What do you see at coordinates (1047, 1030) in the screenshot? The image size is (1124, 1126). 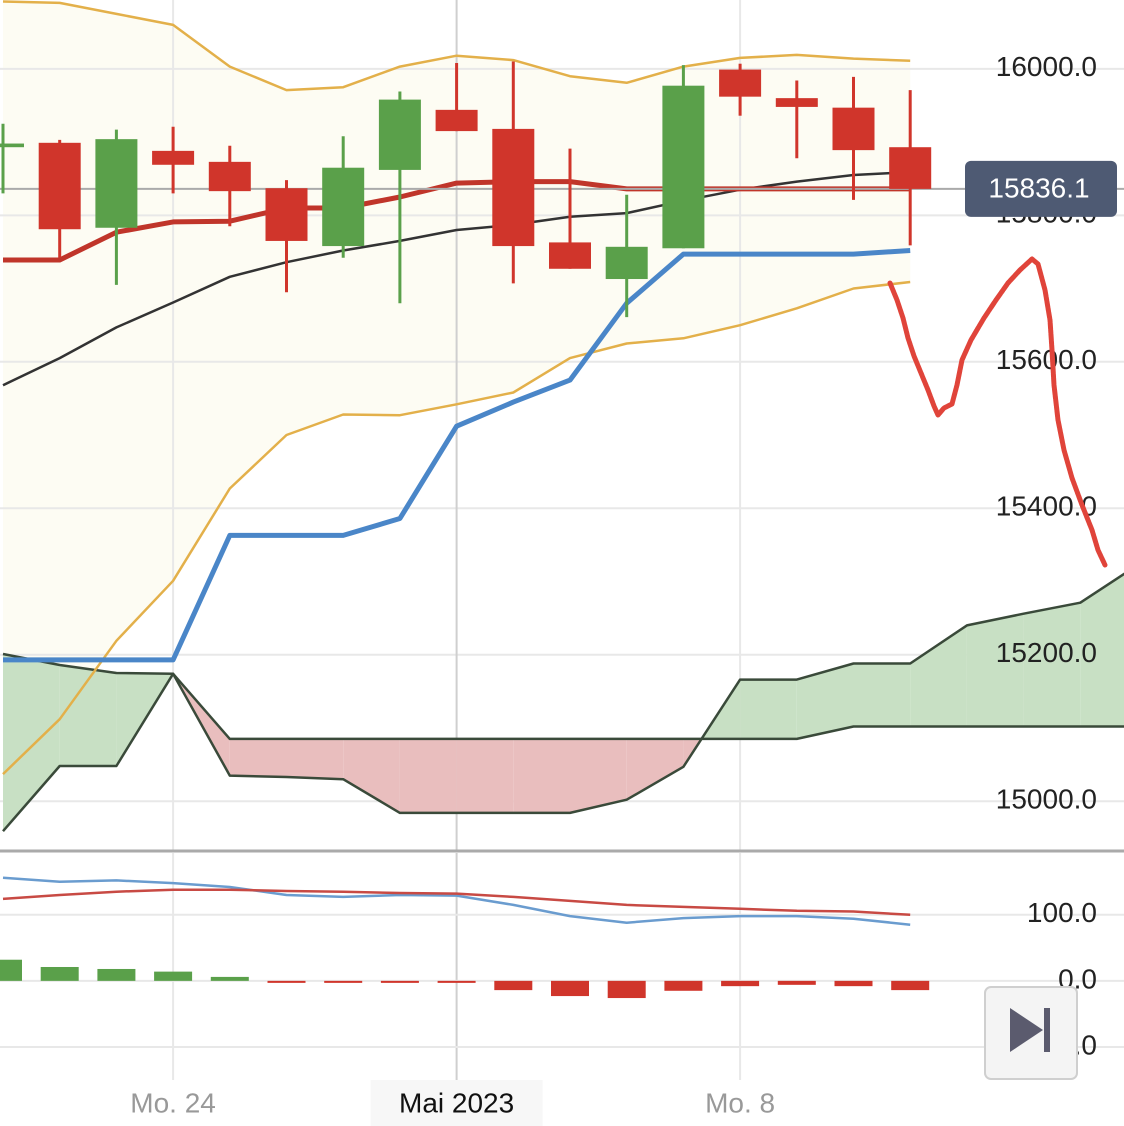 I see `button-icon-bar` at bounding box center [1047, 1030].